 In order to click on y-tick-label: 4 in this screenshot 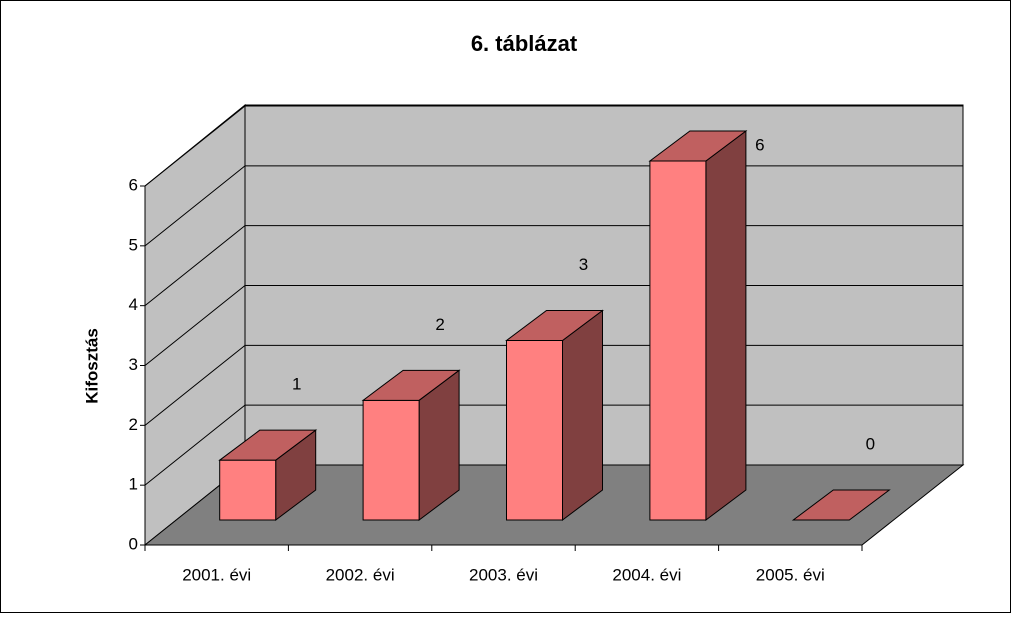, I will do `click(133, 304)`.